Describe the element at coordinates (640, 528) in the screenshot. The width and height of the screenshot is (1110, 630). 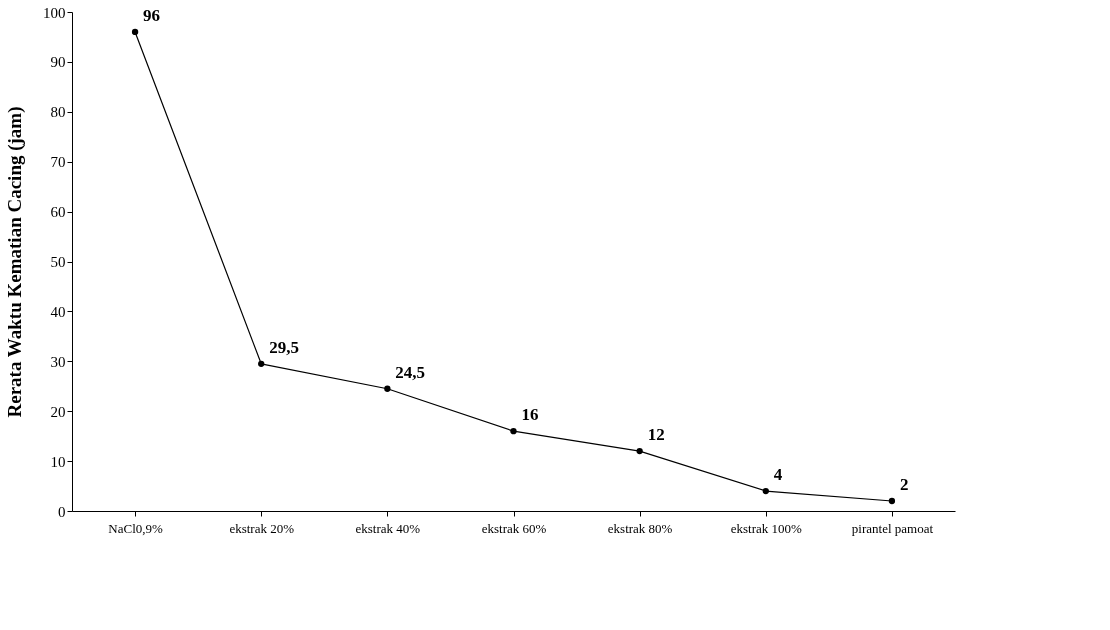
I see `x-tick-label: ekstrak 80%` at that location.